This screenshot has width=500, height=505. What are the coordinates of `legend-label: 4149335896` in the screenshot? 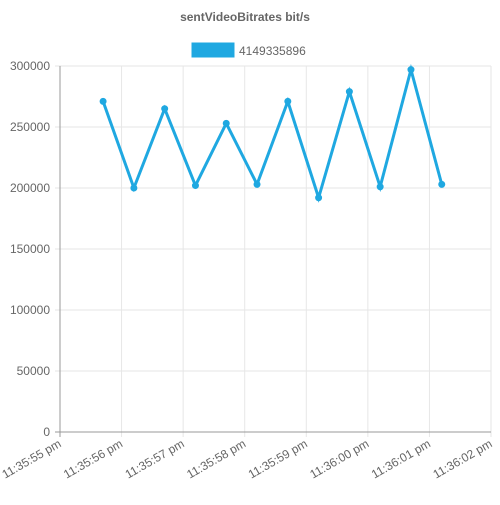 It's located at (272, 51).